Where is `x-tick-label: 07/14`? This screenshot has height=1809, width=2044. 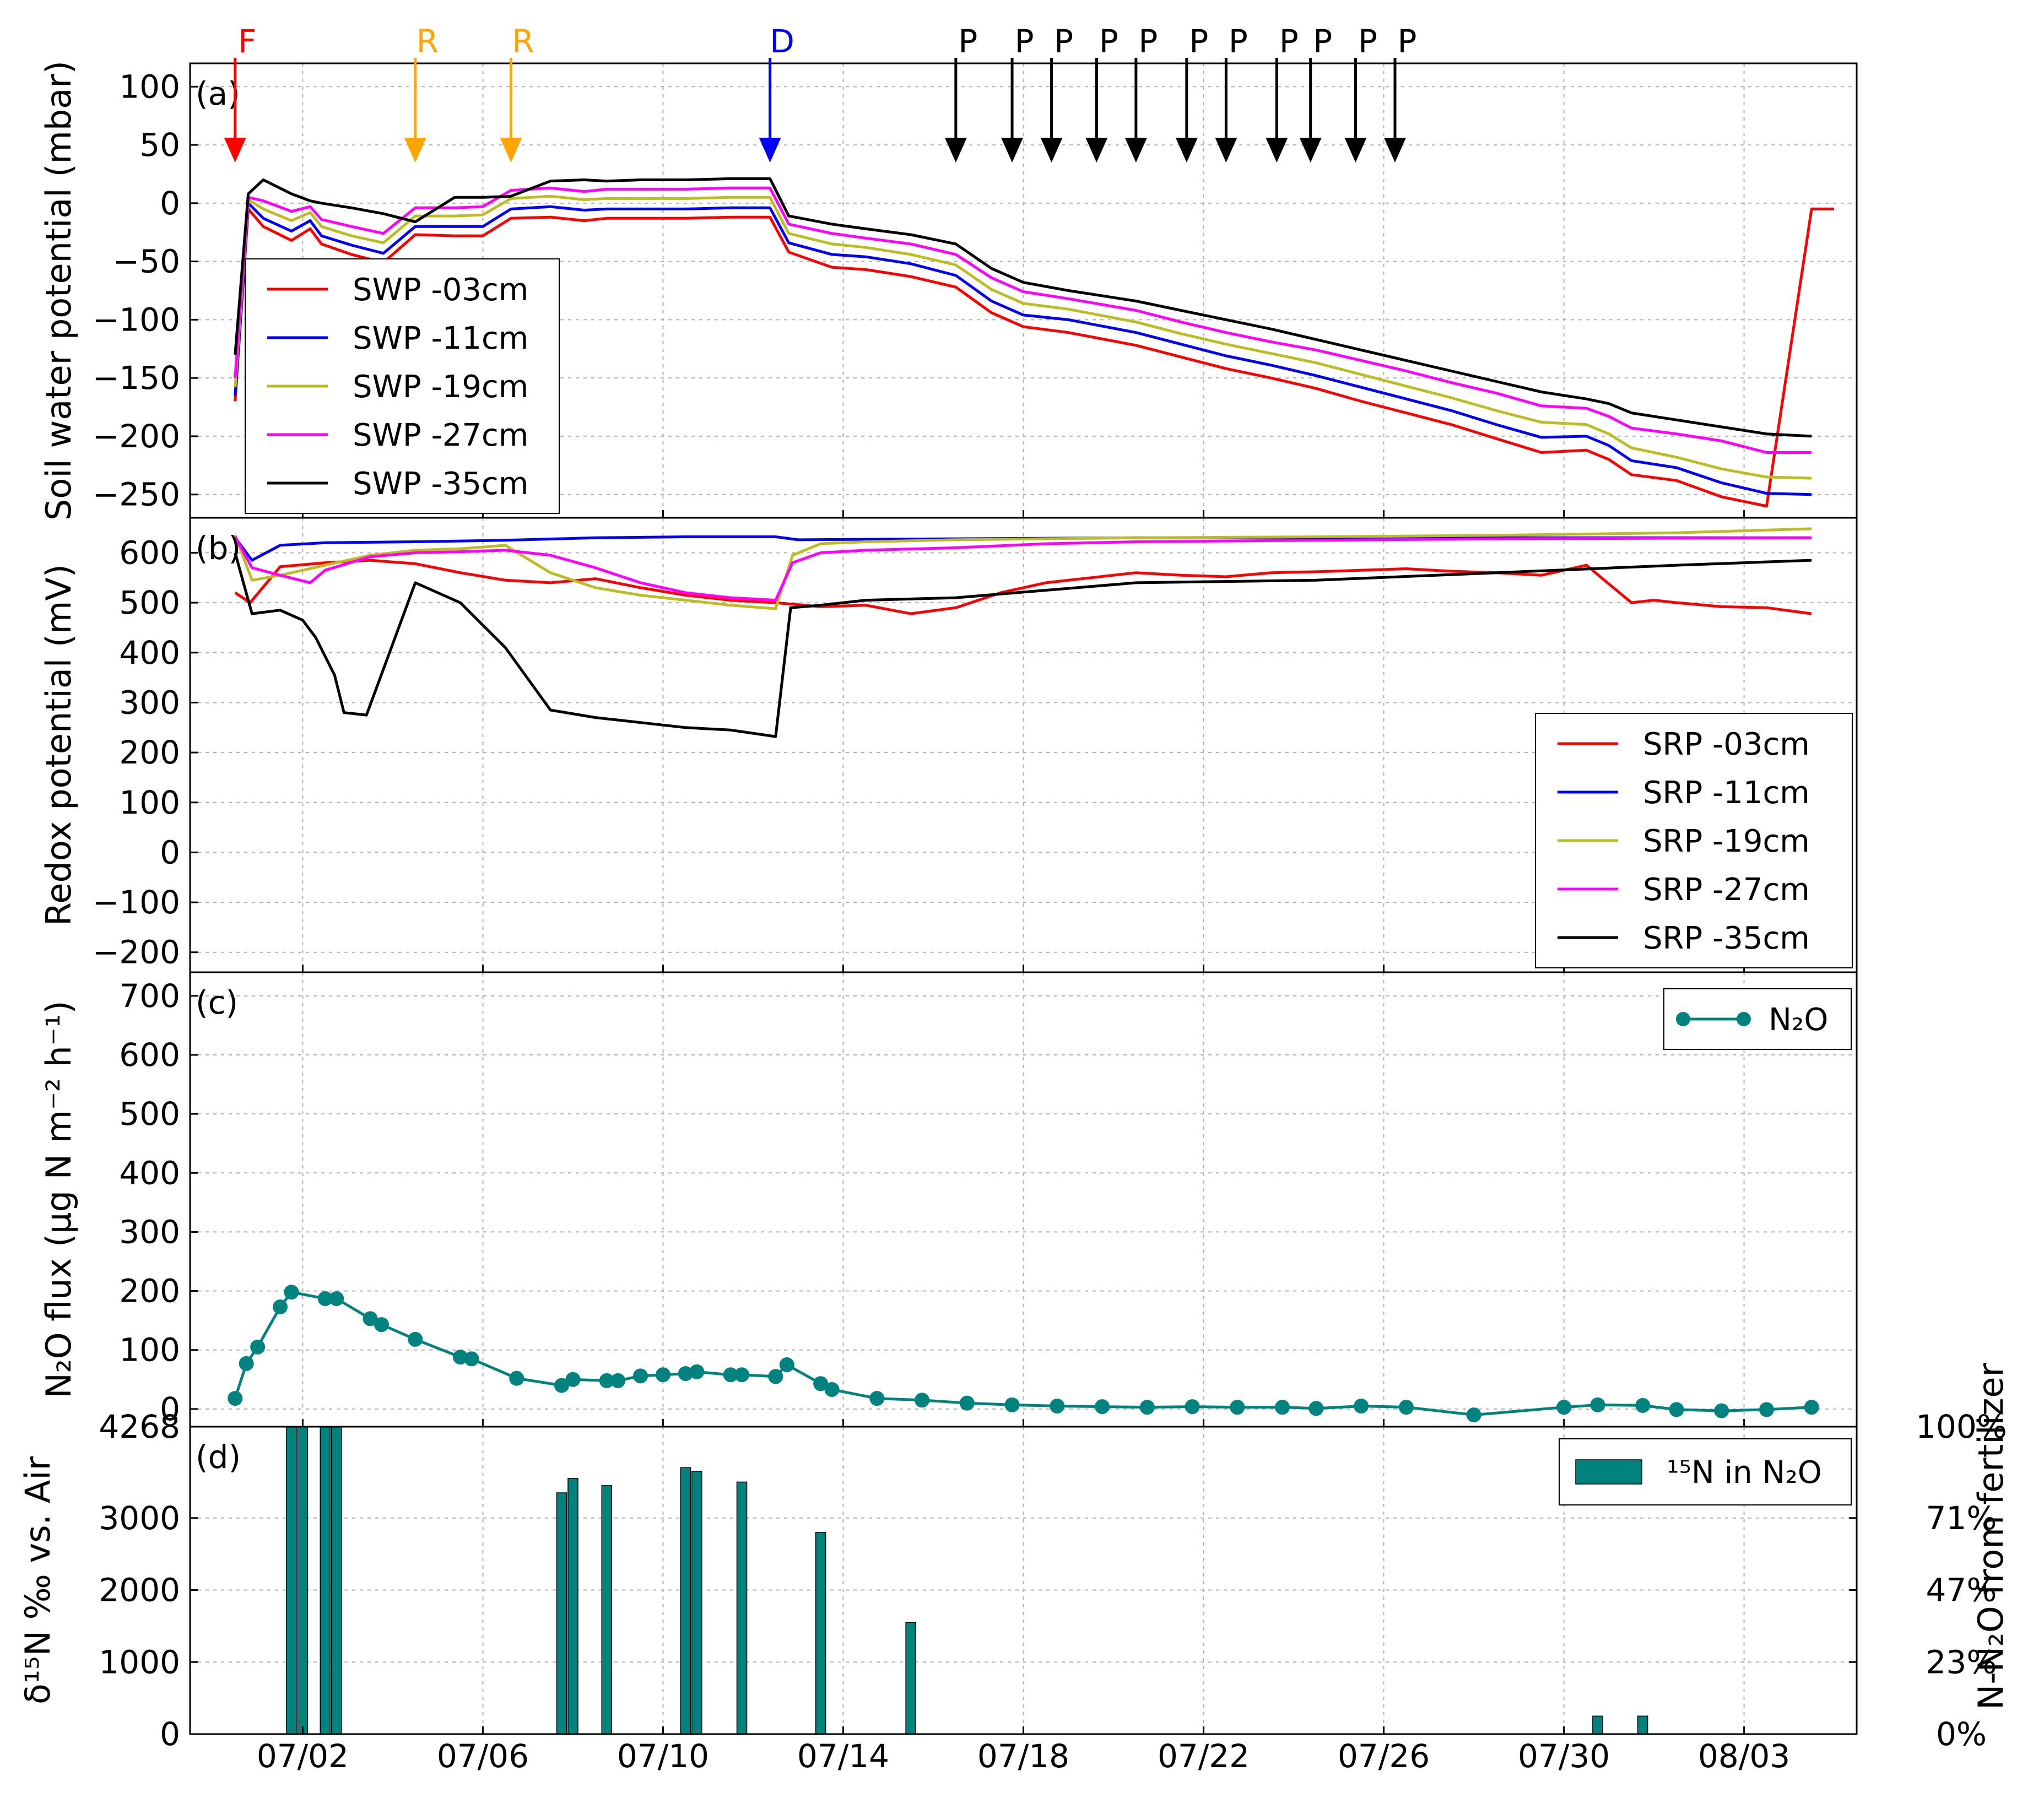 x-tick-label: 07/14 is located at coordinates (843, 1756).